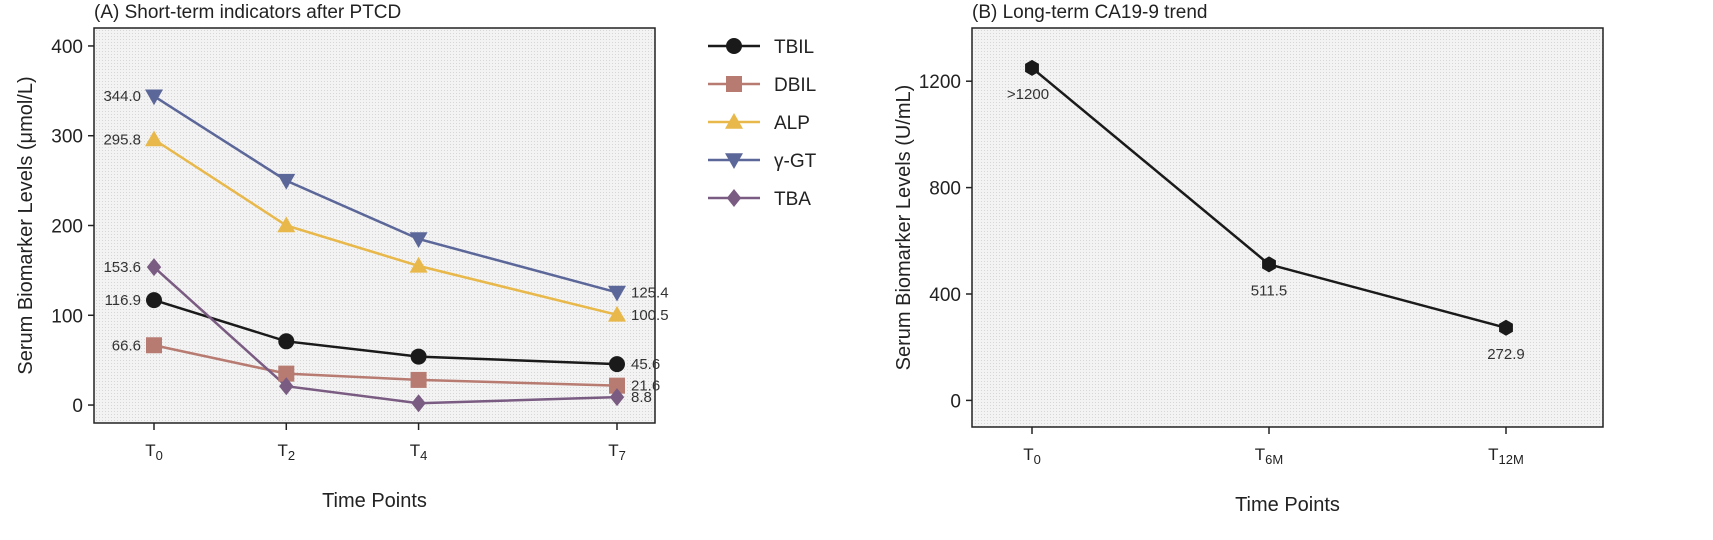 The width and height of the screenshot is (1713, 540). I want to click on data-point-γ-GT-3, so click(617, 293).